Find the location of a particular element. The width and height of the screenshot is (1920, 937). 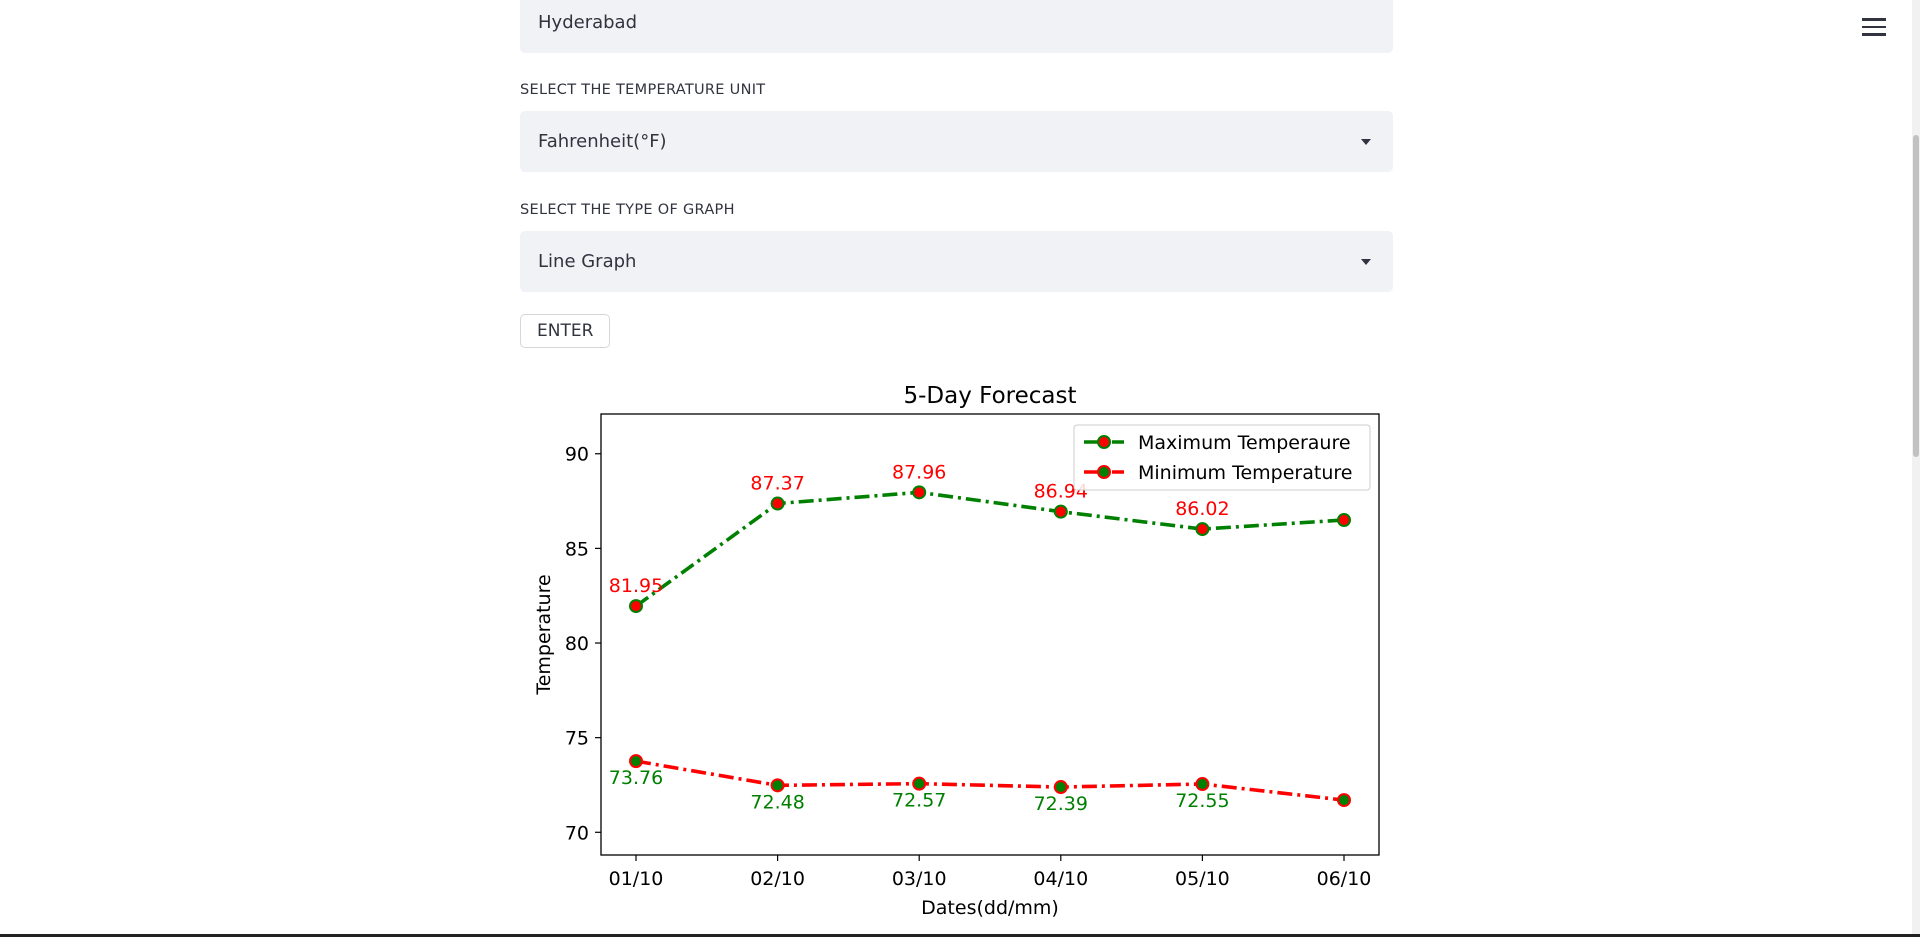

data-label: 81.95 is located at coordinates (636, 586).